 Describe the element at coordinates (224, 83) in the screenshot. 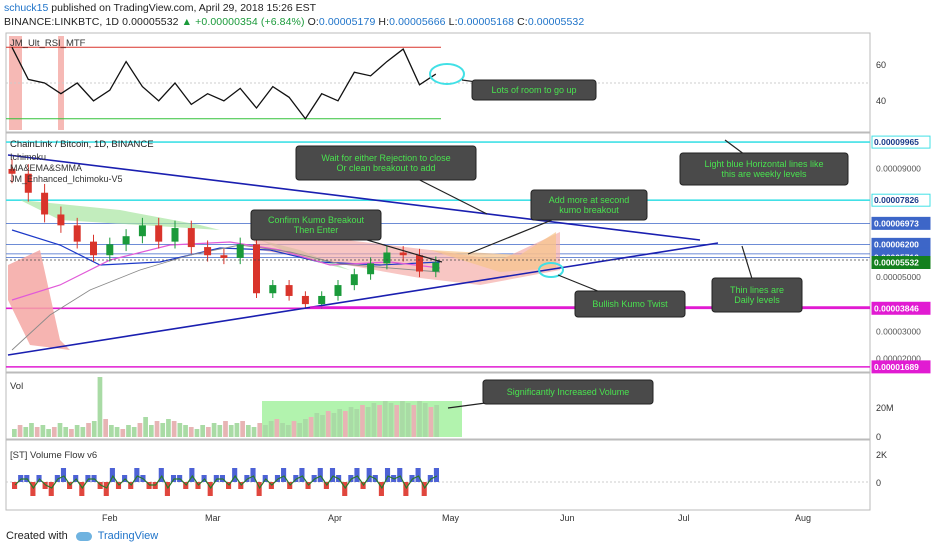

I see `rsi-line` at that location.